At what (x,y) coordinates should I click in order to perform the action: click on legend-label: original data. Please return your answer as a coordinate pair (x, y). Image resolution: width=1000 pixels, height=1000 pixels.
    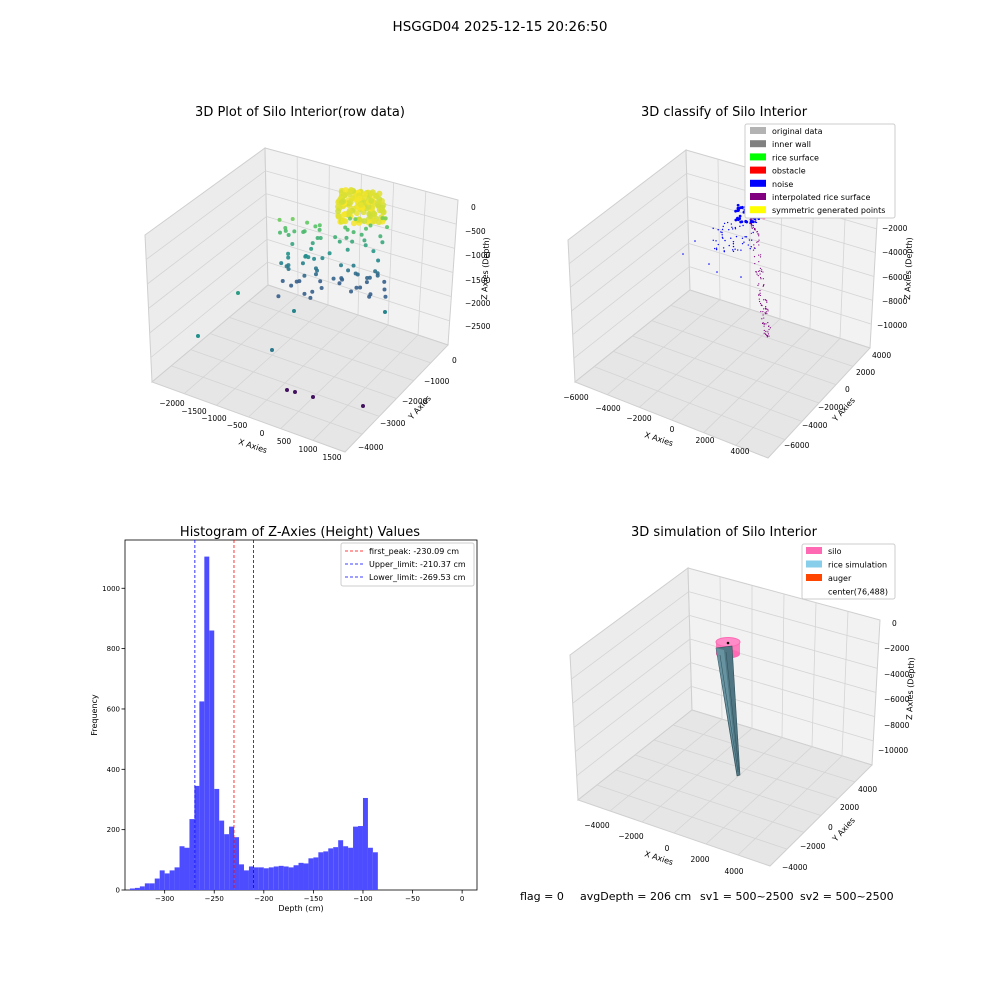
    Looking at the image, I should click on (797, 131).